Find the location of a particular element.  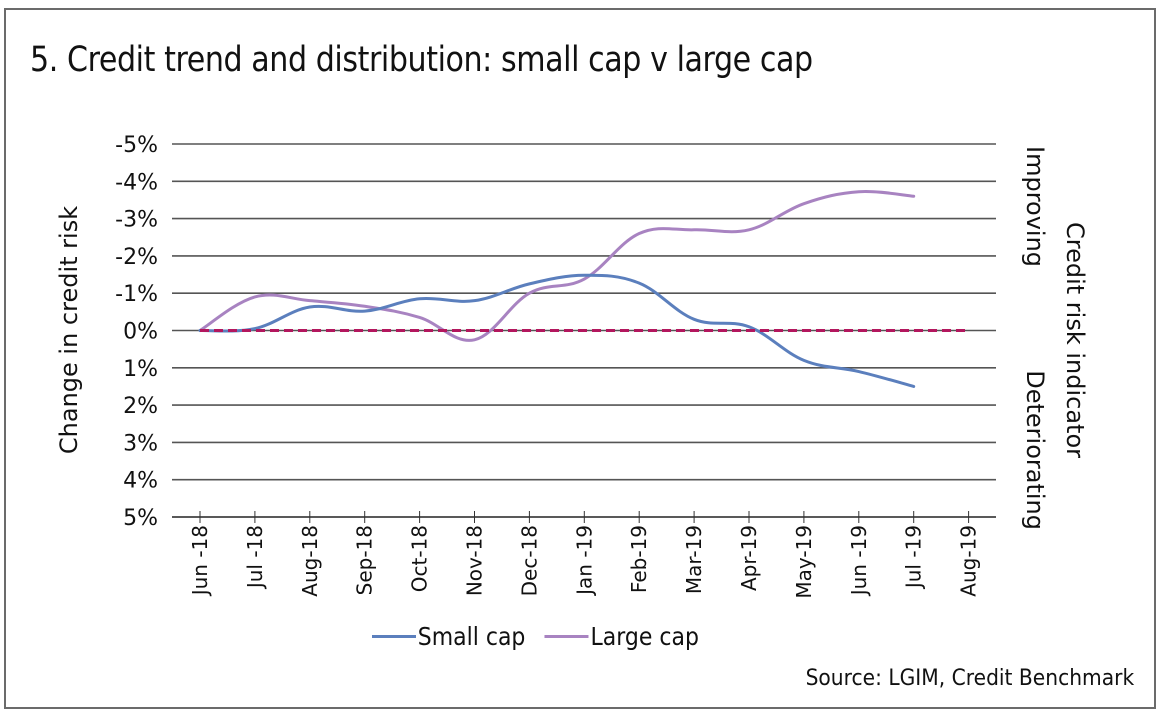

x-tick-label: Jul -18 is located at coordinates (255, 557).